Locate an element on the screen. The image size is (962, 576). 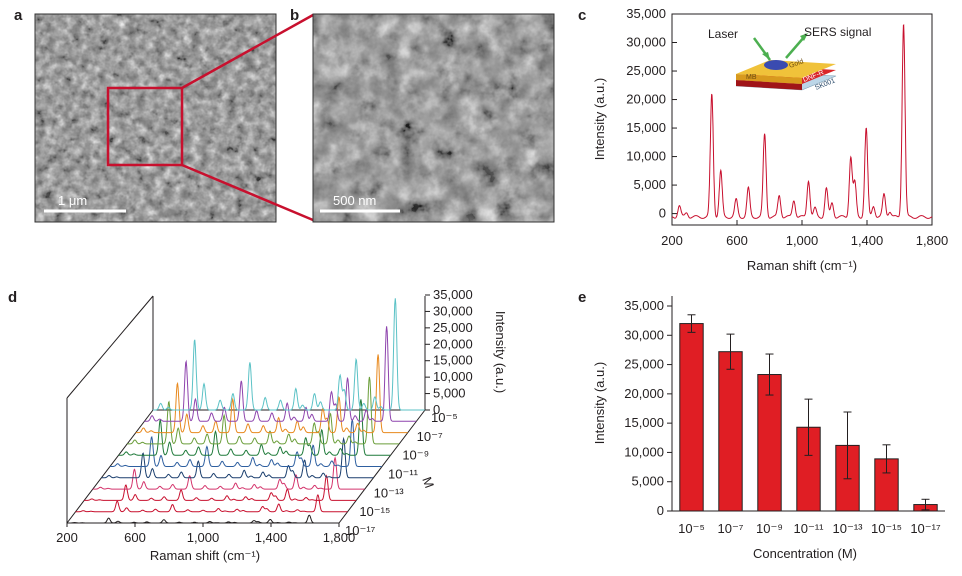
c-y-tick-label: 30,000 is located at coordinates (646, 42).